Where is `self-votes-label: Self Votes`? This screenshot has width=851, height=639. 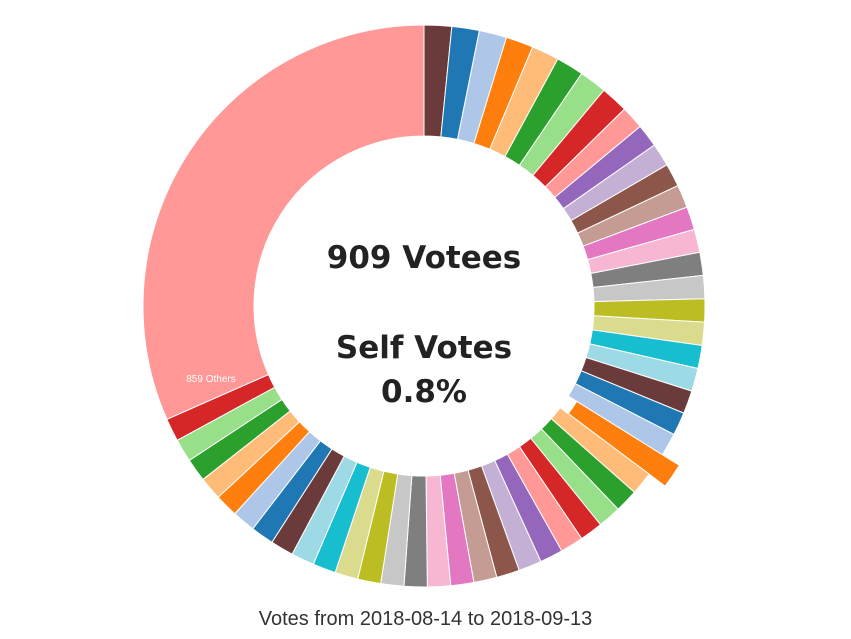 self-votes-label: Self Votes is located at coordinates (424, 348).